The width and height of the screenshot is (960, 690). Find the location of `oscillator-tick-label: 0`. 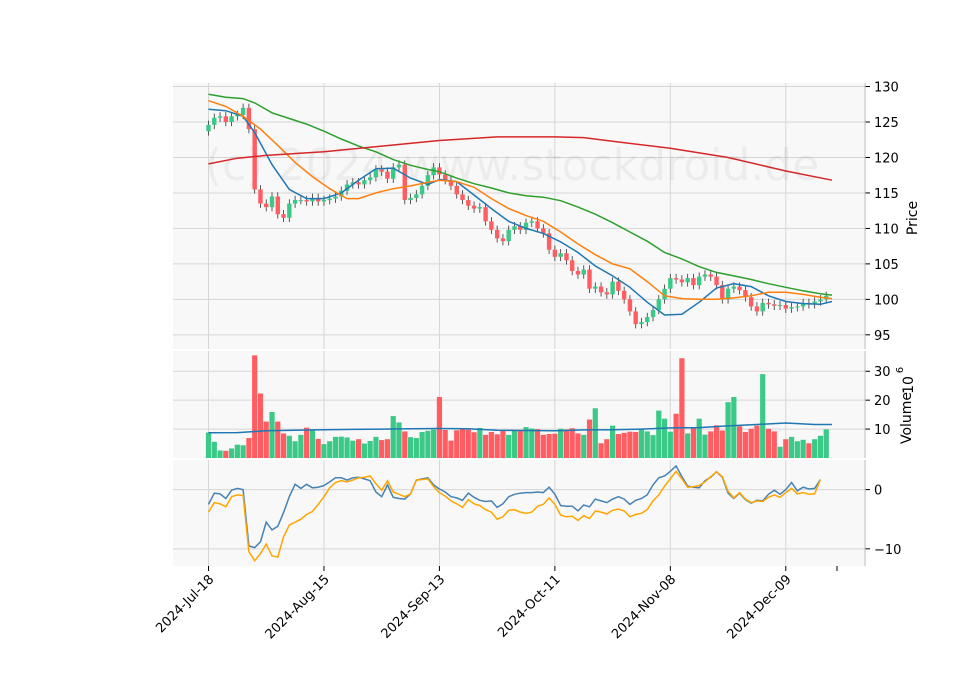

oscillator-tick-label: 0 is located at coordinates (878, 491).